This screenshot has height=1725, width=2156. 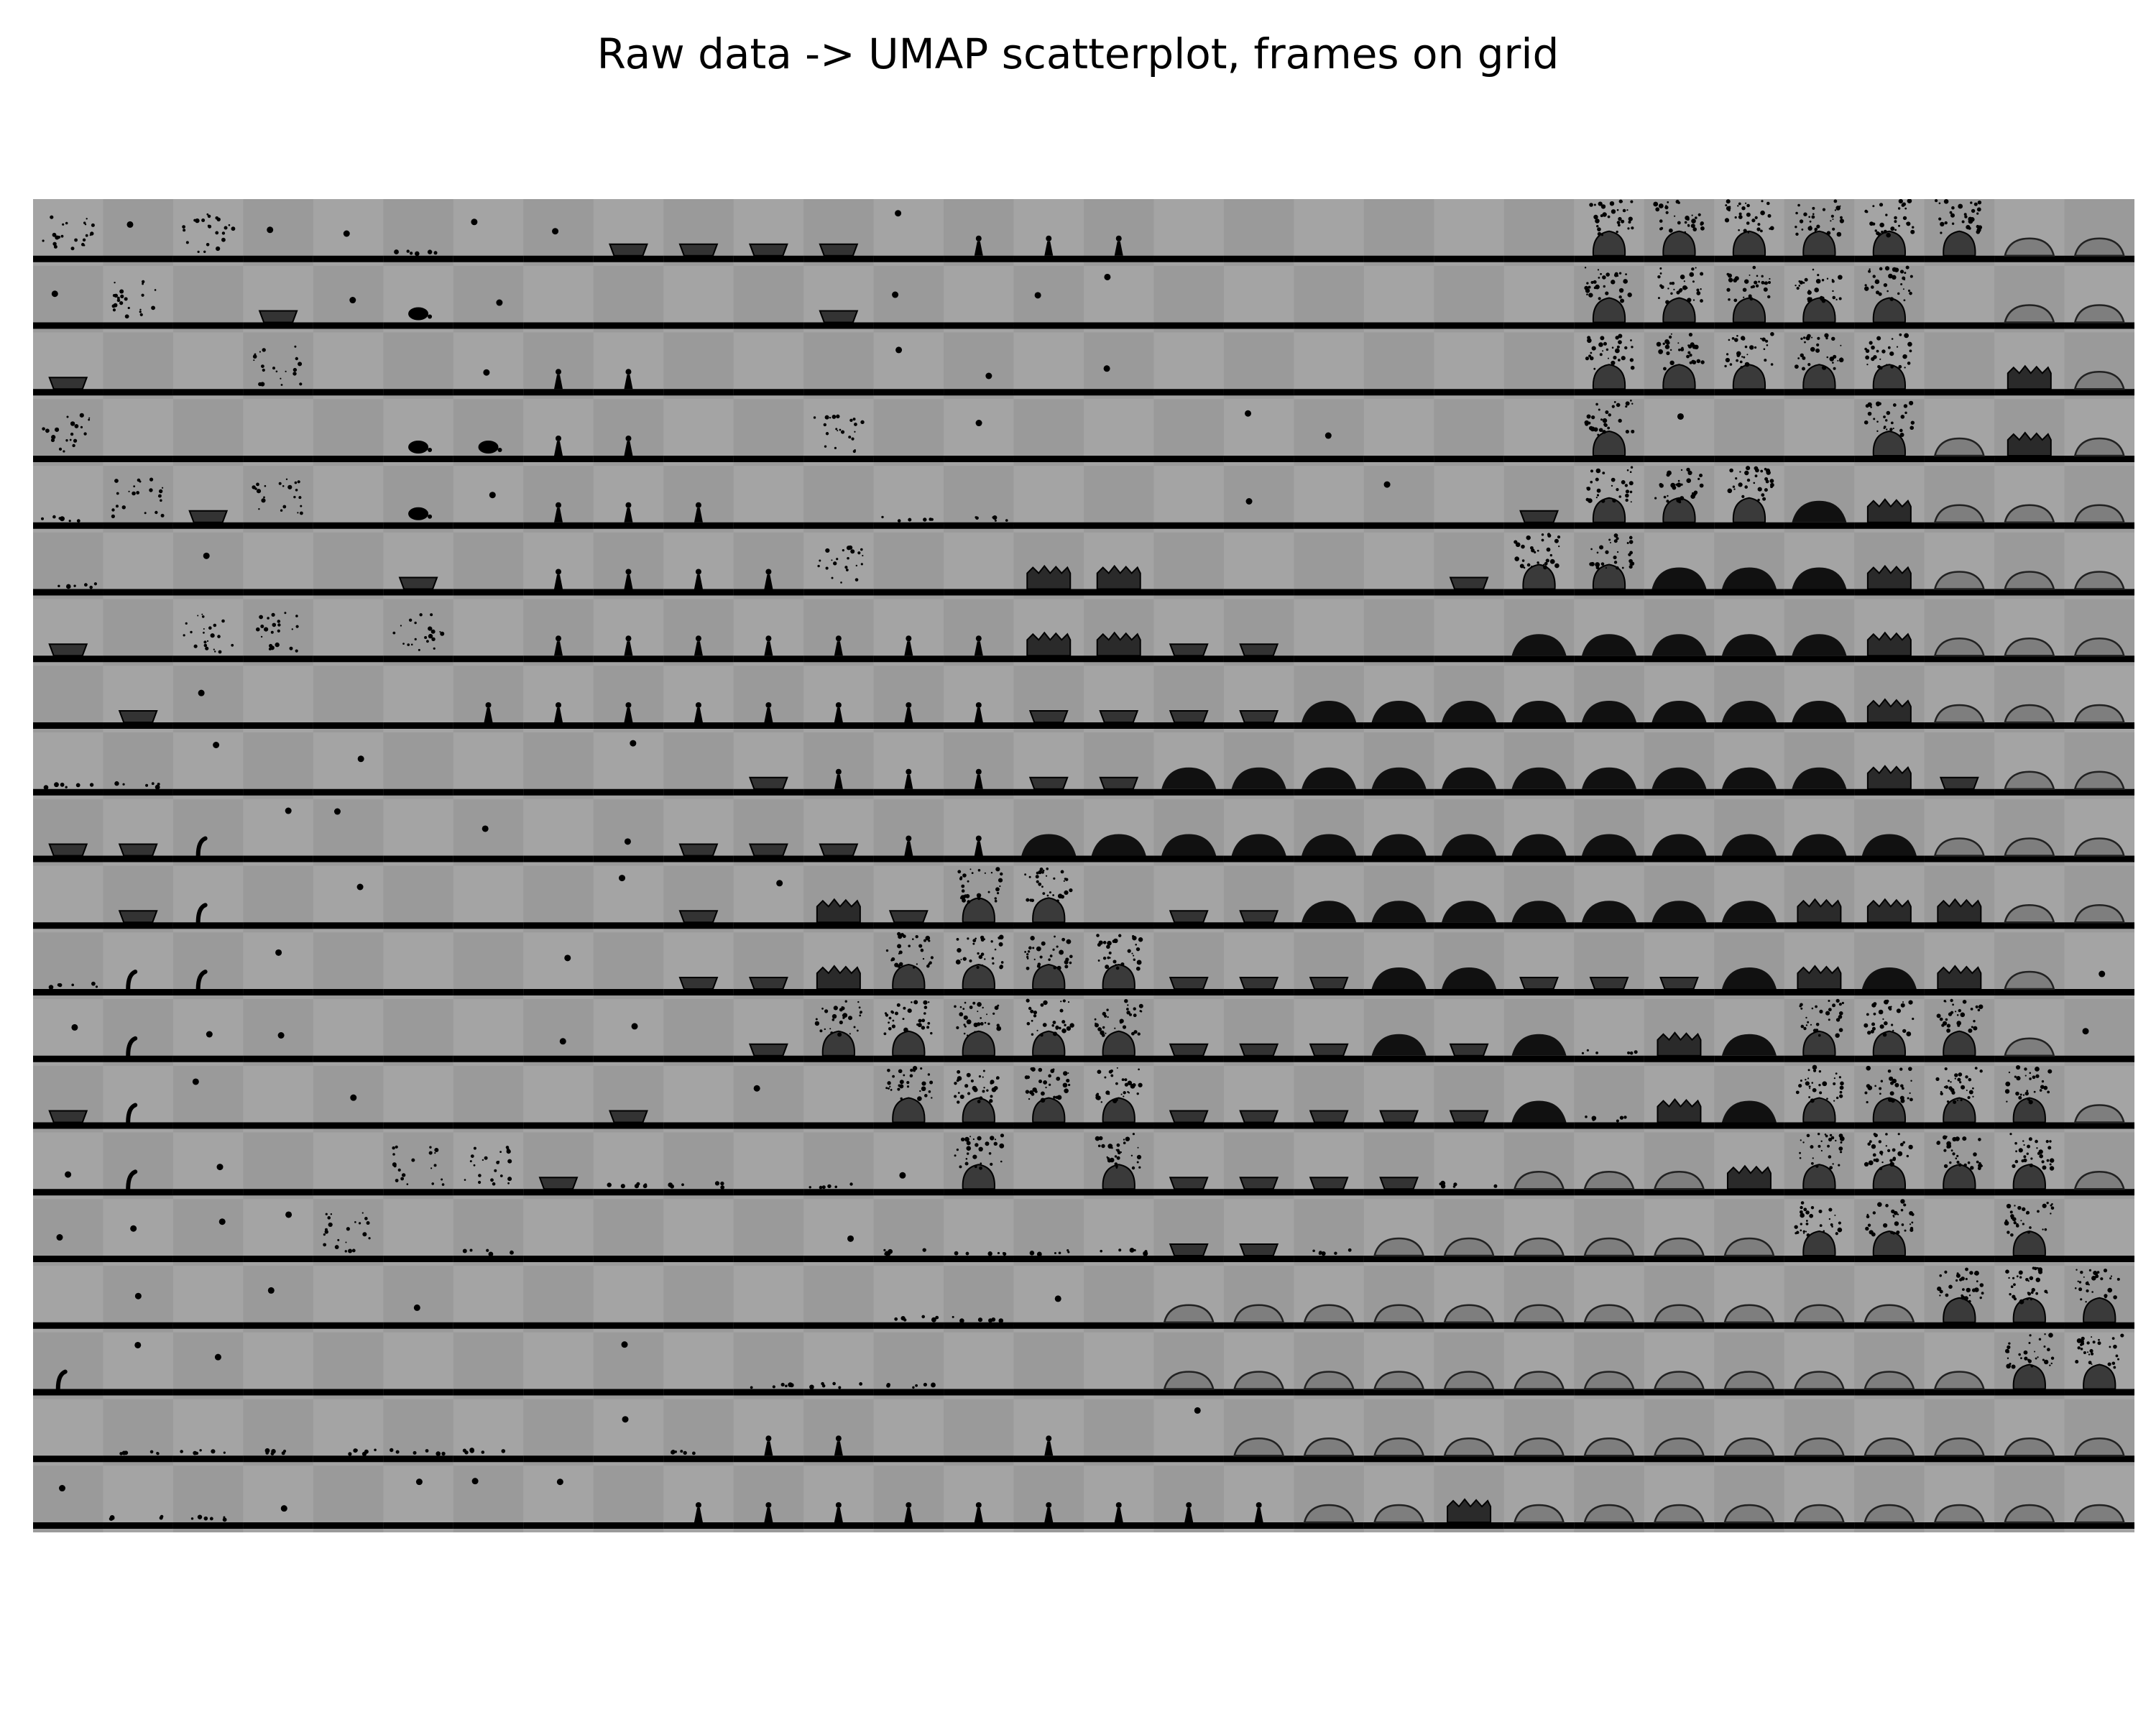 What do you see at coordinates (559, 505) in the screenshot?
I see `jet-tip-droplet` at bounding box center [559, 505].